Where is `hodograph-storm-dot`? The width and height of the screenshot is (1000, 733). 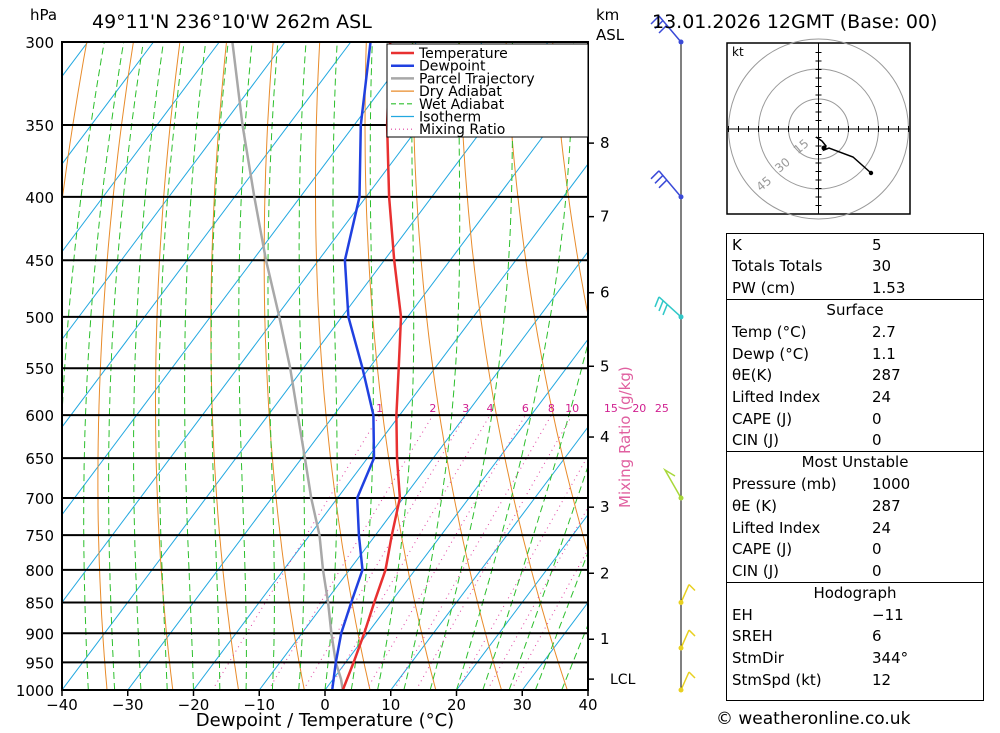 hodograph-storm-dot is located at coordinates (824, 148).